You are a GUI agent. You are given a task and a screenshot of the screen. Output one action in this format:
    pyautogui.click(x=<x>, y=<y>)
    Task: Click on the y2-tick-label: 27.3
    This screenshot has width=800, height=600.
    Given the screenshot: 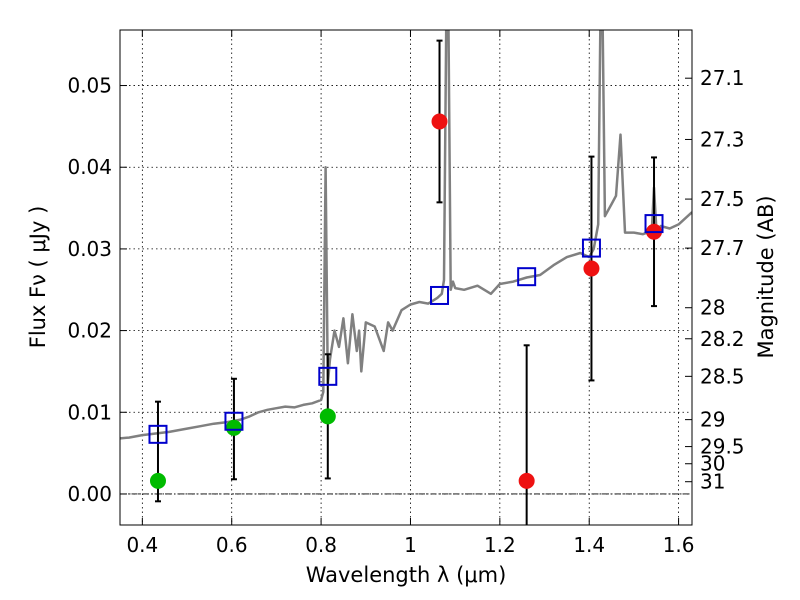 What is the action you would take?
    pyautogui.click(x=722, y=139)
    